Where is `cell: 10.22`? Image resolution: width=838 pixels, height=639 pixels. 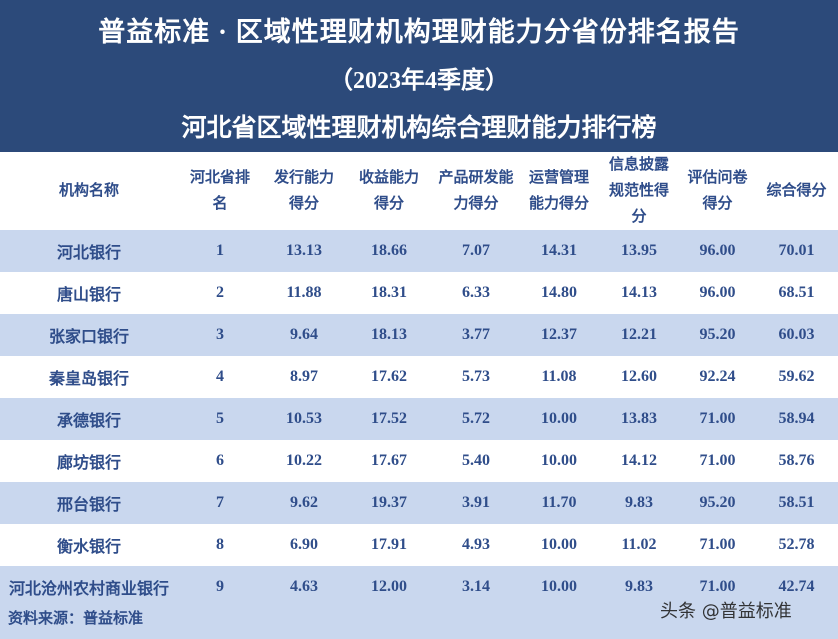 cell: 10.22 is located at coordinates (304, 460).